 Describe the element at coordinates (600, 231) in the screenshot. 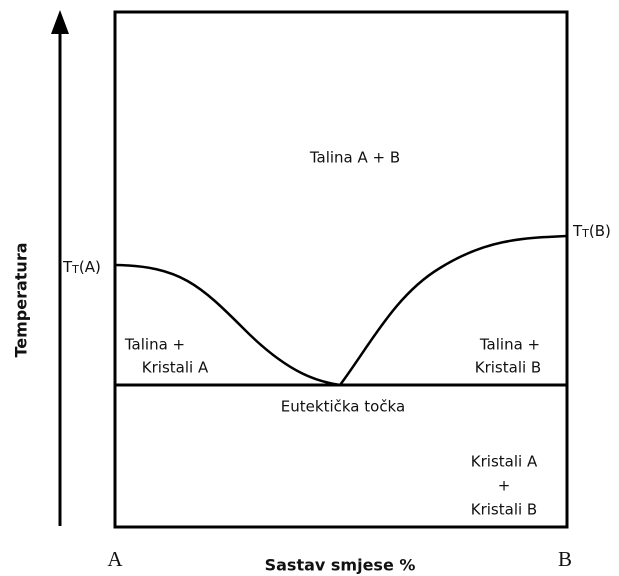

I see `suffix: (B)` at that location.